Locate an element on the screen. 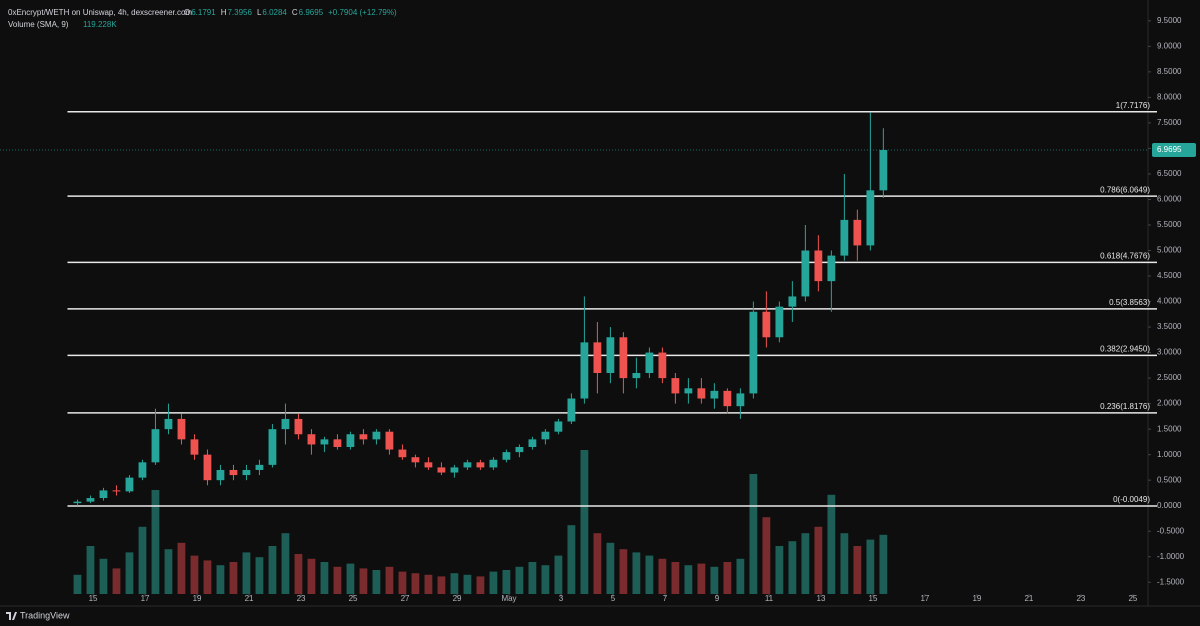 The height and width of the screenshot is (626, 1200). y-tick-label: -1.5000 is located at coordinates (1171, 581).